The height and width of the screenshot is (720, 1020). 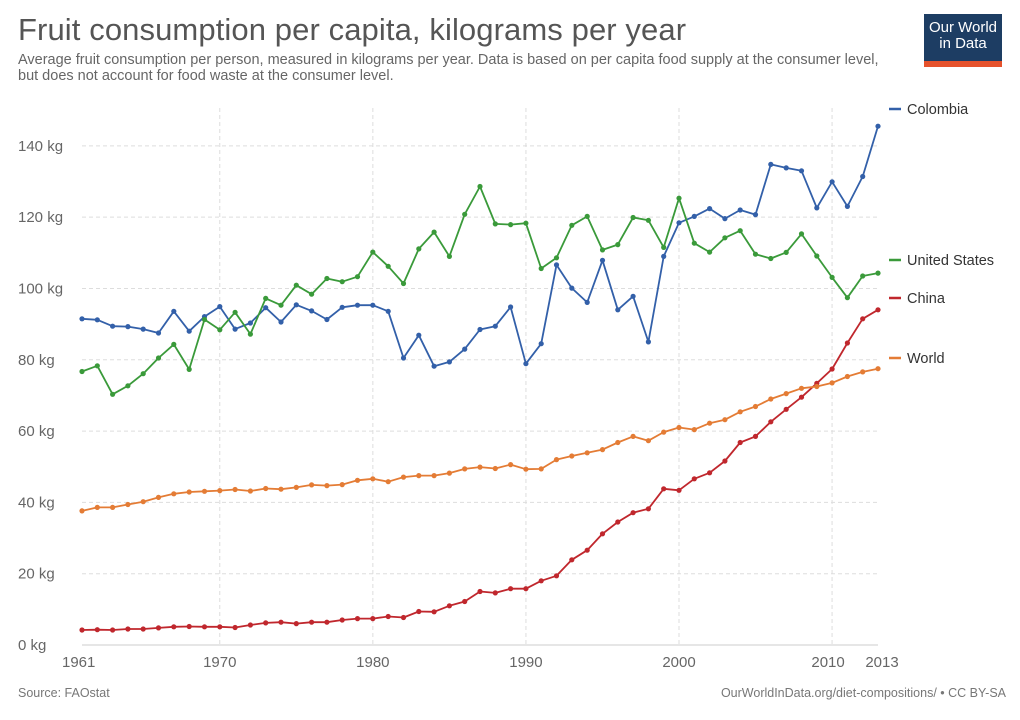 I want to click on y-tick-label: 20 kg, so click(x=36, y=574).